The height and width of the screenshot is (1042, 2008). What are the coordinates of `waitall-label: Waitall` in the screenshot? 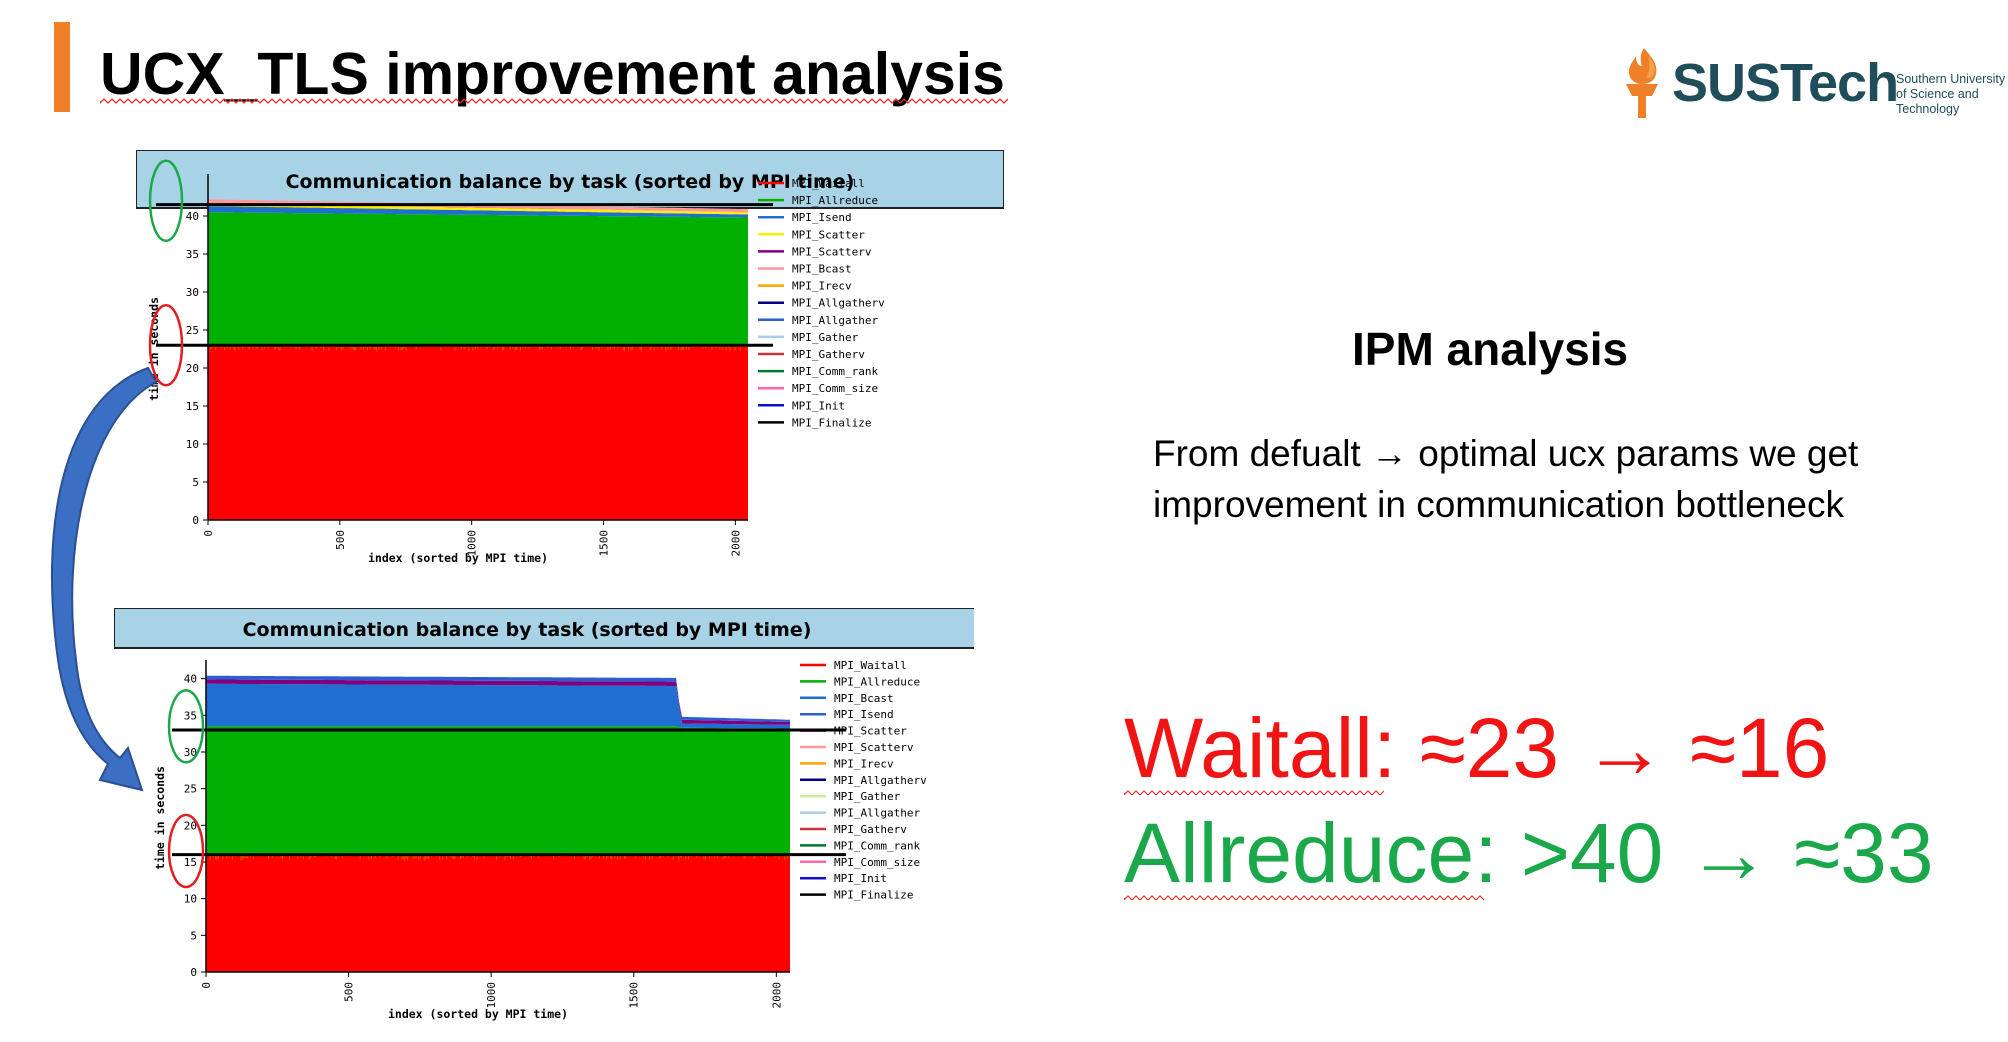 It's located at (1248, 748).